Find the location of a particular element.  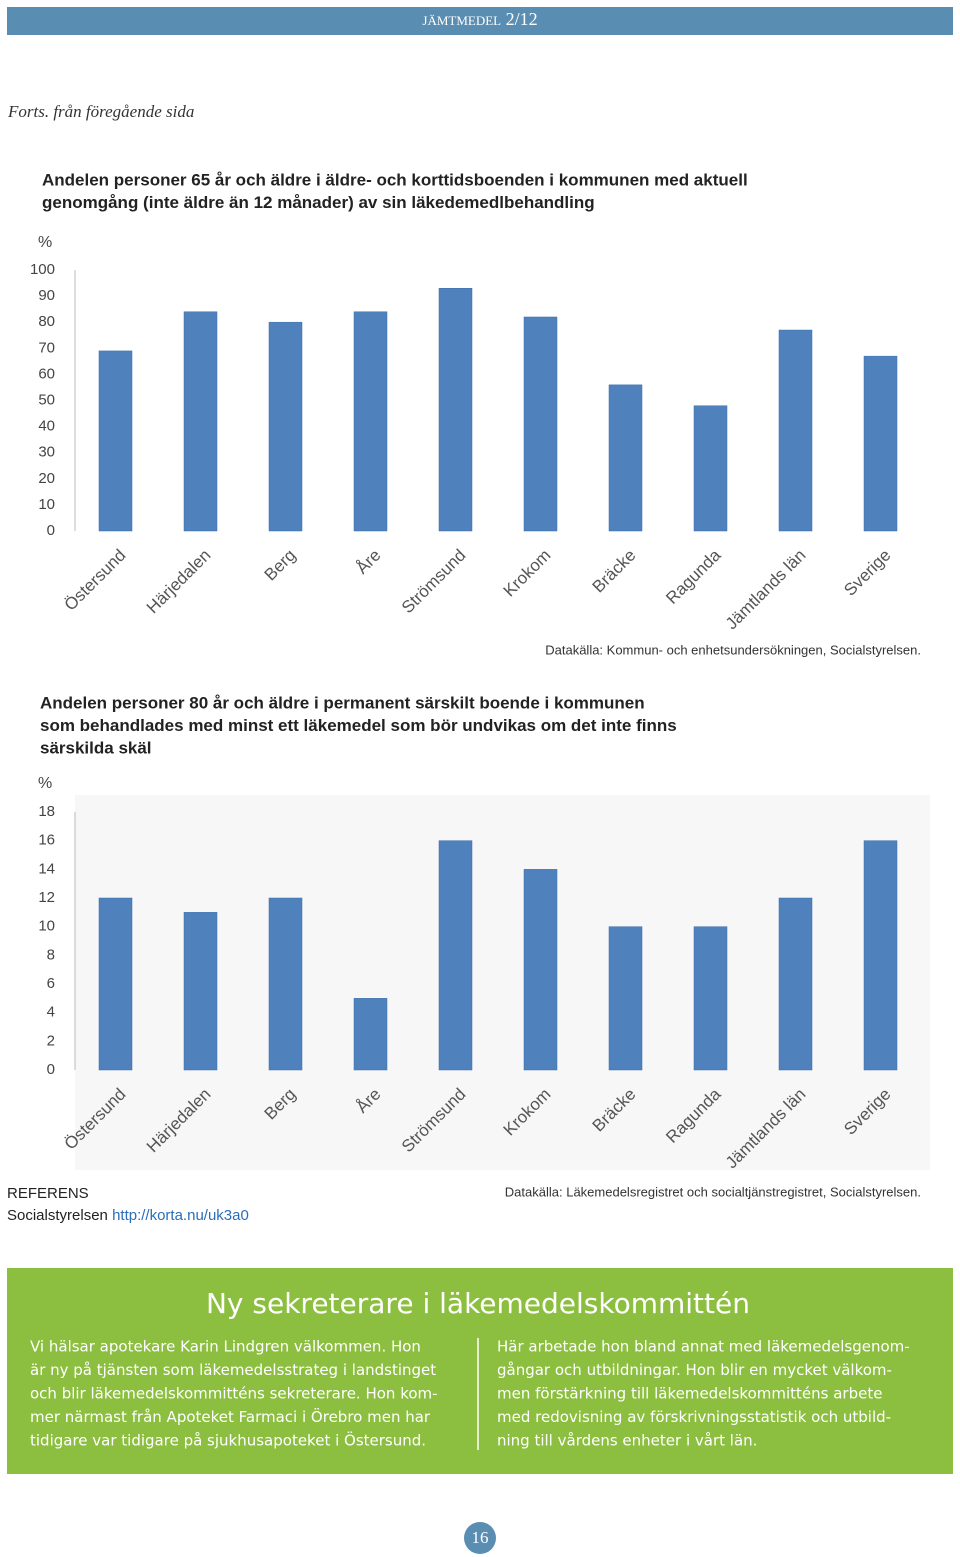

y-tick-label: 16 is located at coordinates (46, 840).